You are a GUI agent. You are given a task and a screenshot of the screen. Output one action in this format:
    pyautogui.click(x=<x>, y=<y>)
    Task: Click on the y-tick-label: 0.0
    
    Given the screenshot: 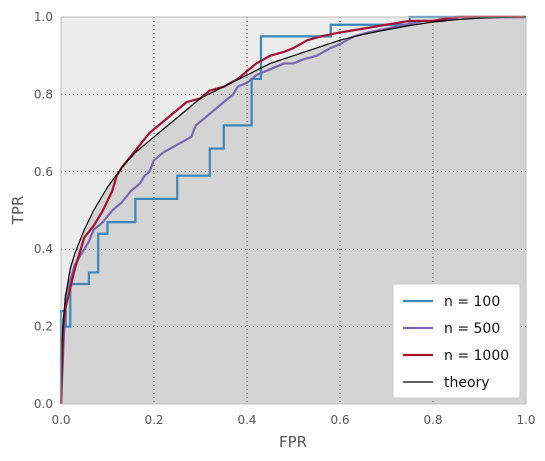 What is the action you would take?
    pyautogui.click(x=43, y=404)
    